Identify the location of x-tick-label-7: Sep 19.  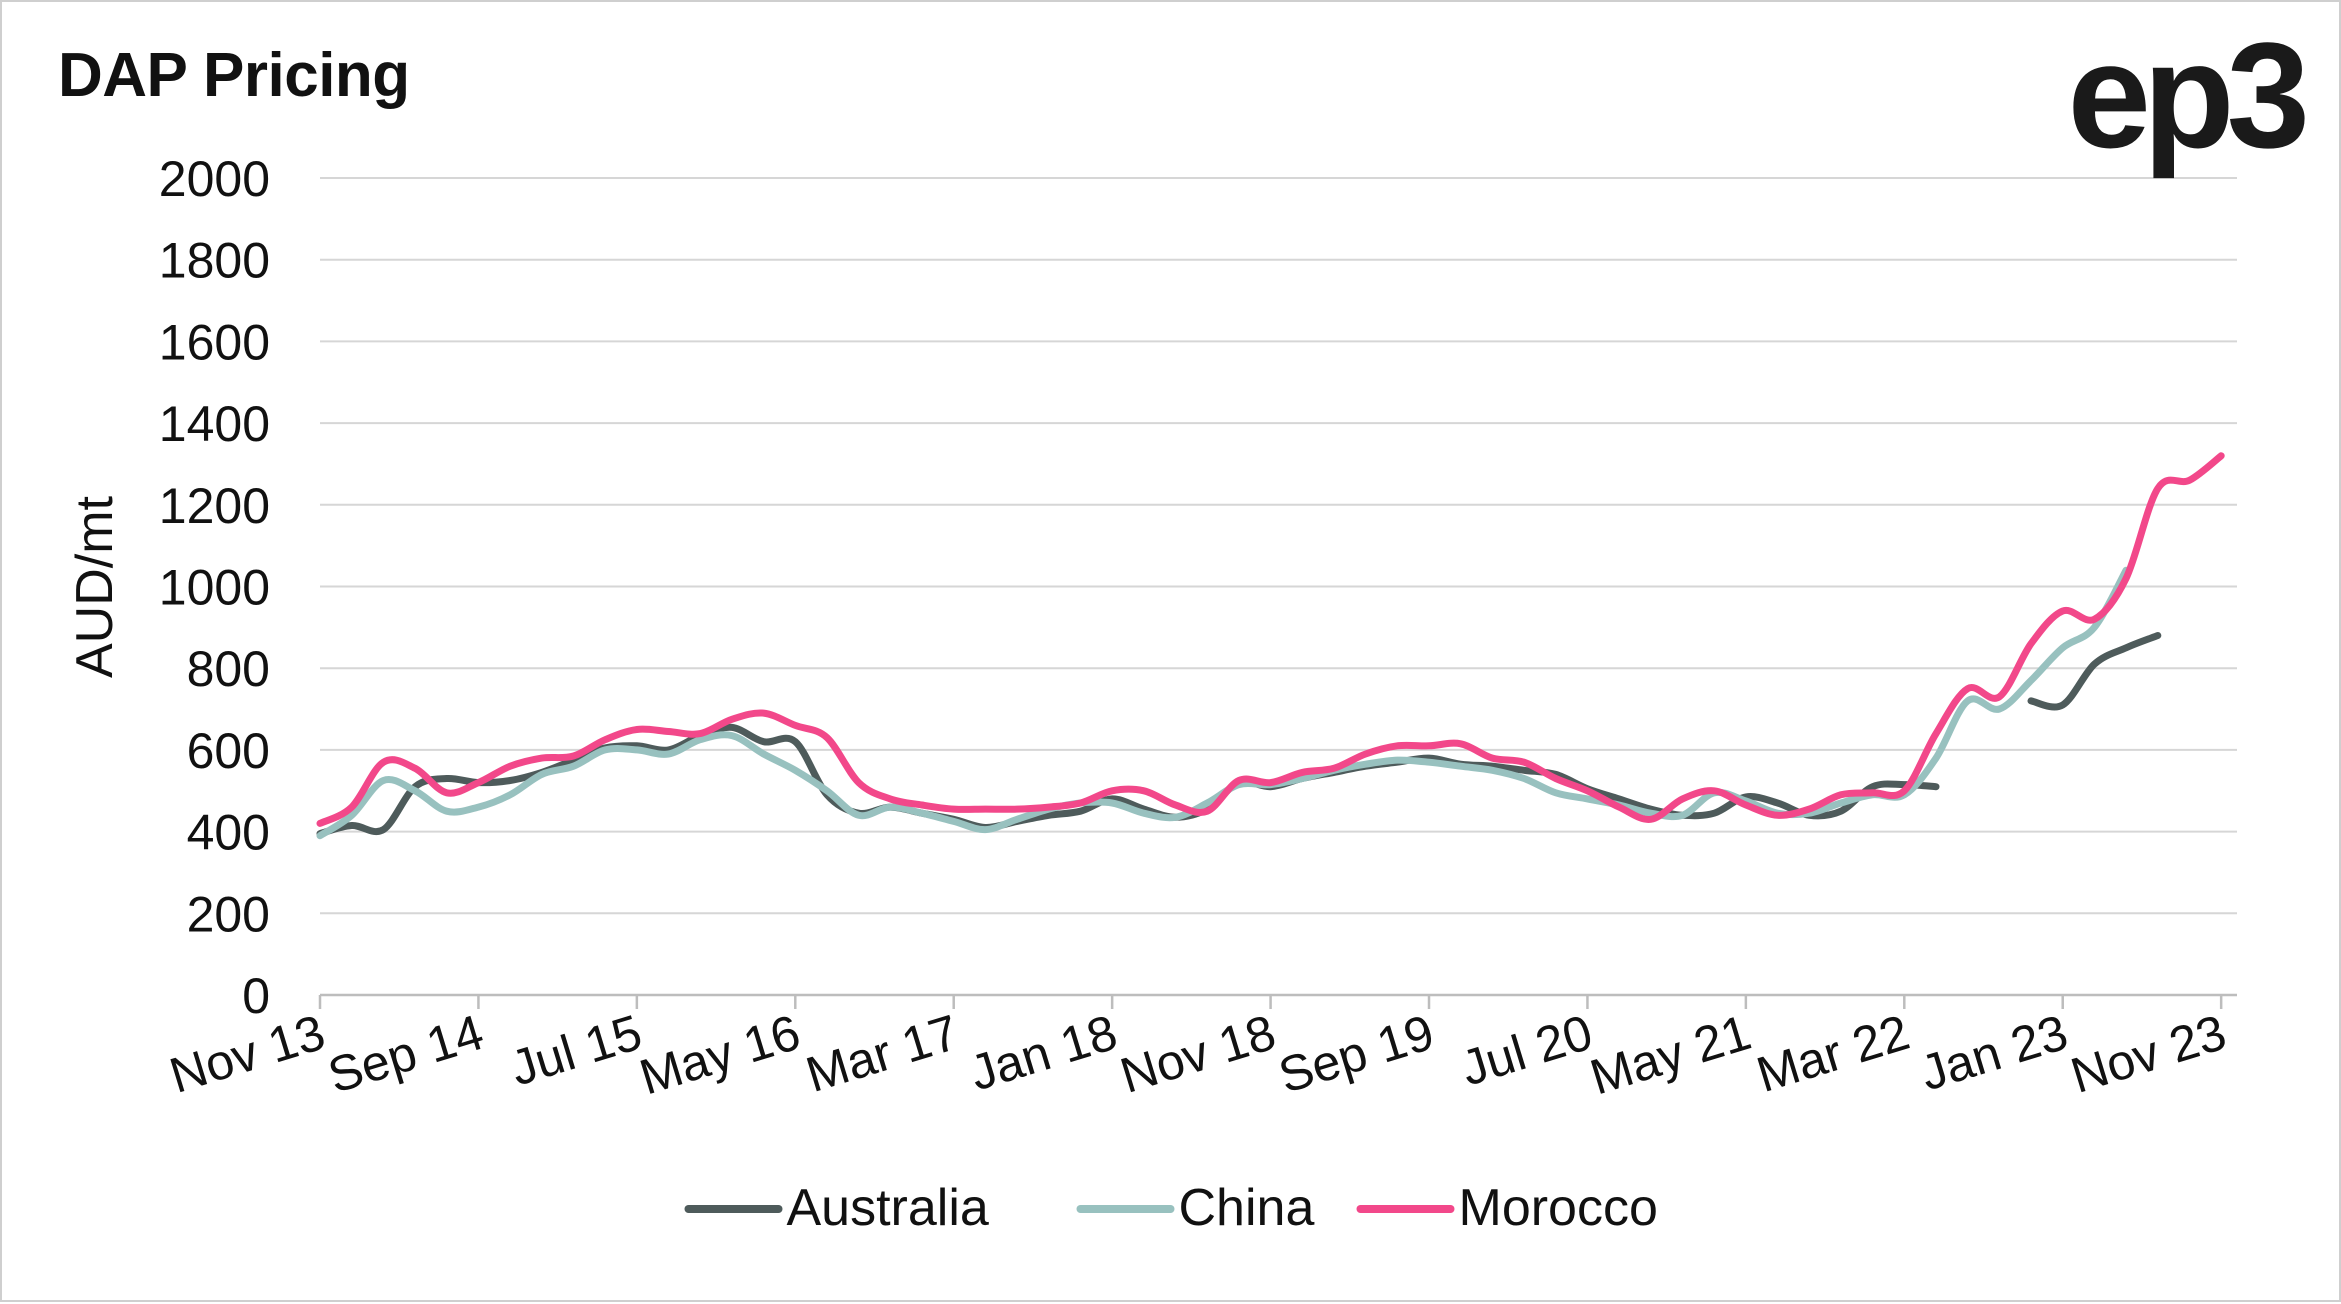
(1356, 1054).